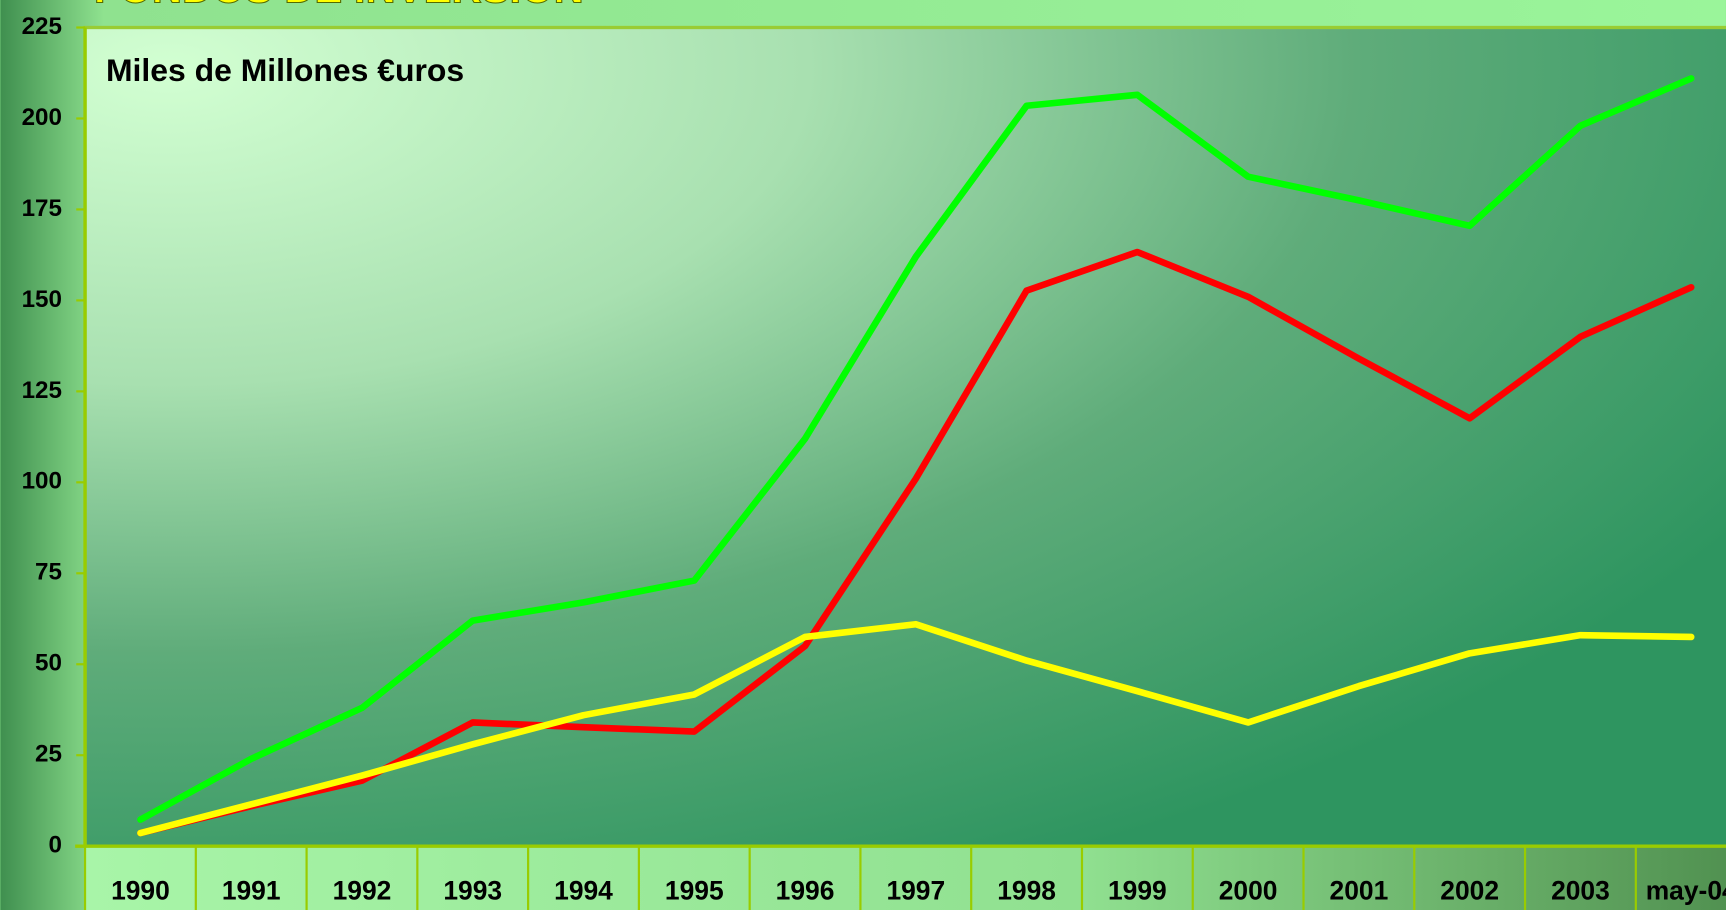 Image resolution: width=1726 pixels, height=910 pixels. I want to click on x-tick-label: 1991, so click(251, 890).